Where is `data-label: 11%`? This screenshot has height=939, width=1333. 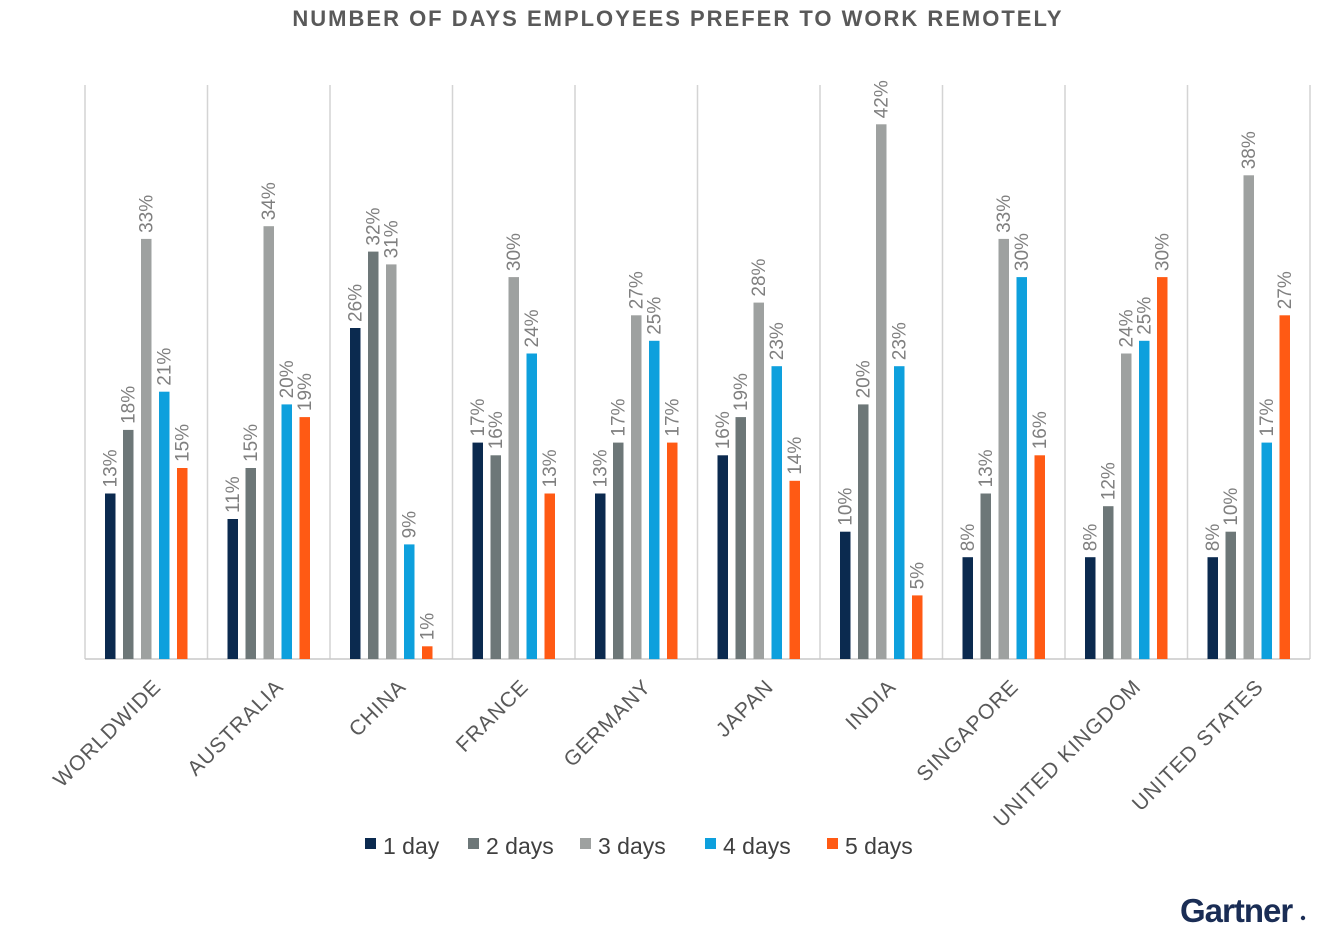
data-label: 11% is located at coordinates (233, 494).